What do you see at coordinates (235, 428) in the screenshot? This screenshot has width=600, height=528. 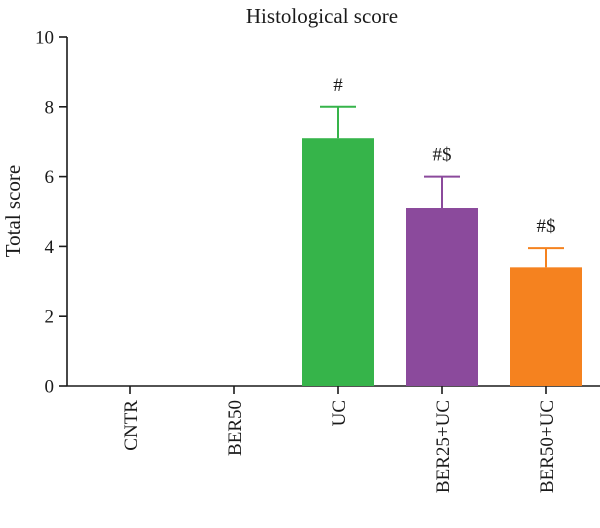 I see `x-tick-label: BER50` at bounding box center [235, 428].